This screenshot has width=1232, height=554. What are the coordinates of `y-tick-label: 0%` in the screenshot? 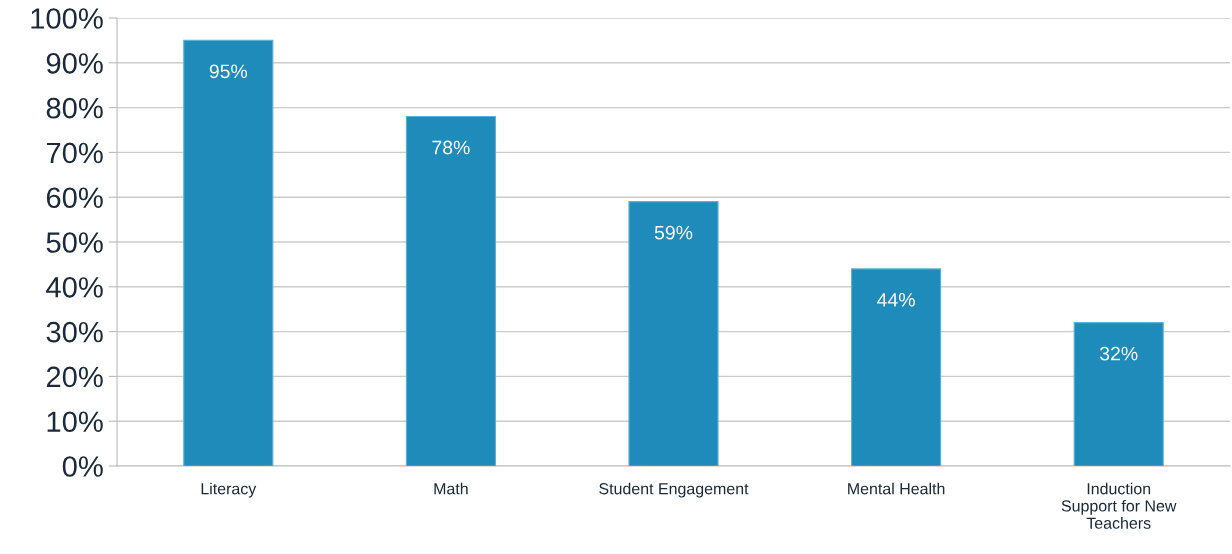 It's located at (82, 466).